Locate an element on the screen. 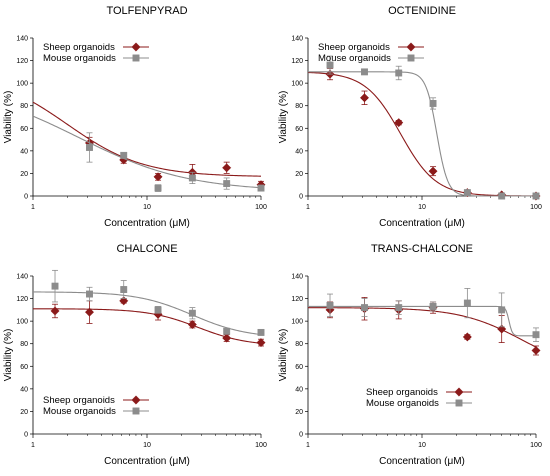 Image resolution: width=550 pixels, height=476 pixels. y-axis-label: Viability (%) is located at coordinates (283, 117).